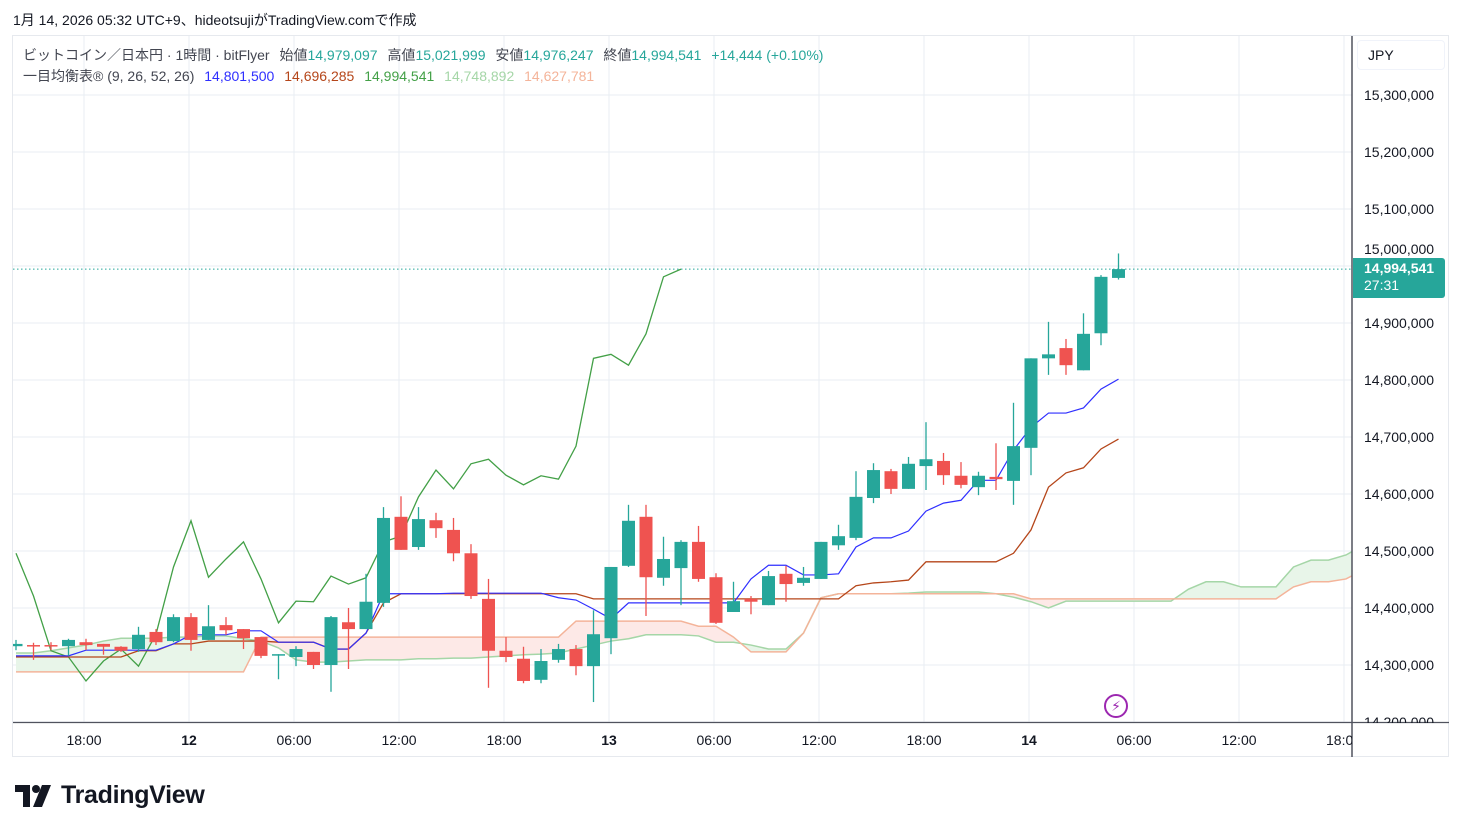 Image resolution: width=1462 pixels, height=833 pixels. What do you see at coordinates (1399, 608) in the screenshot?
I see `price-tick-label: 14,400,000` at bounding box center [1399, 608].